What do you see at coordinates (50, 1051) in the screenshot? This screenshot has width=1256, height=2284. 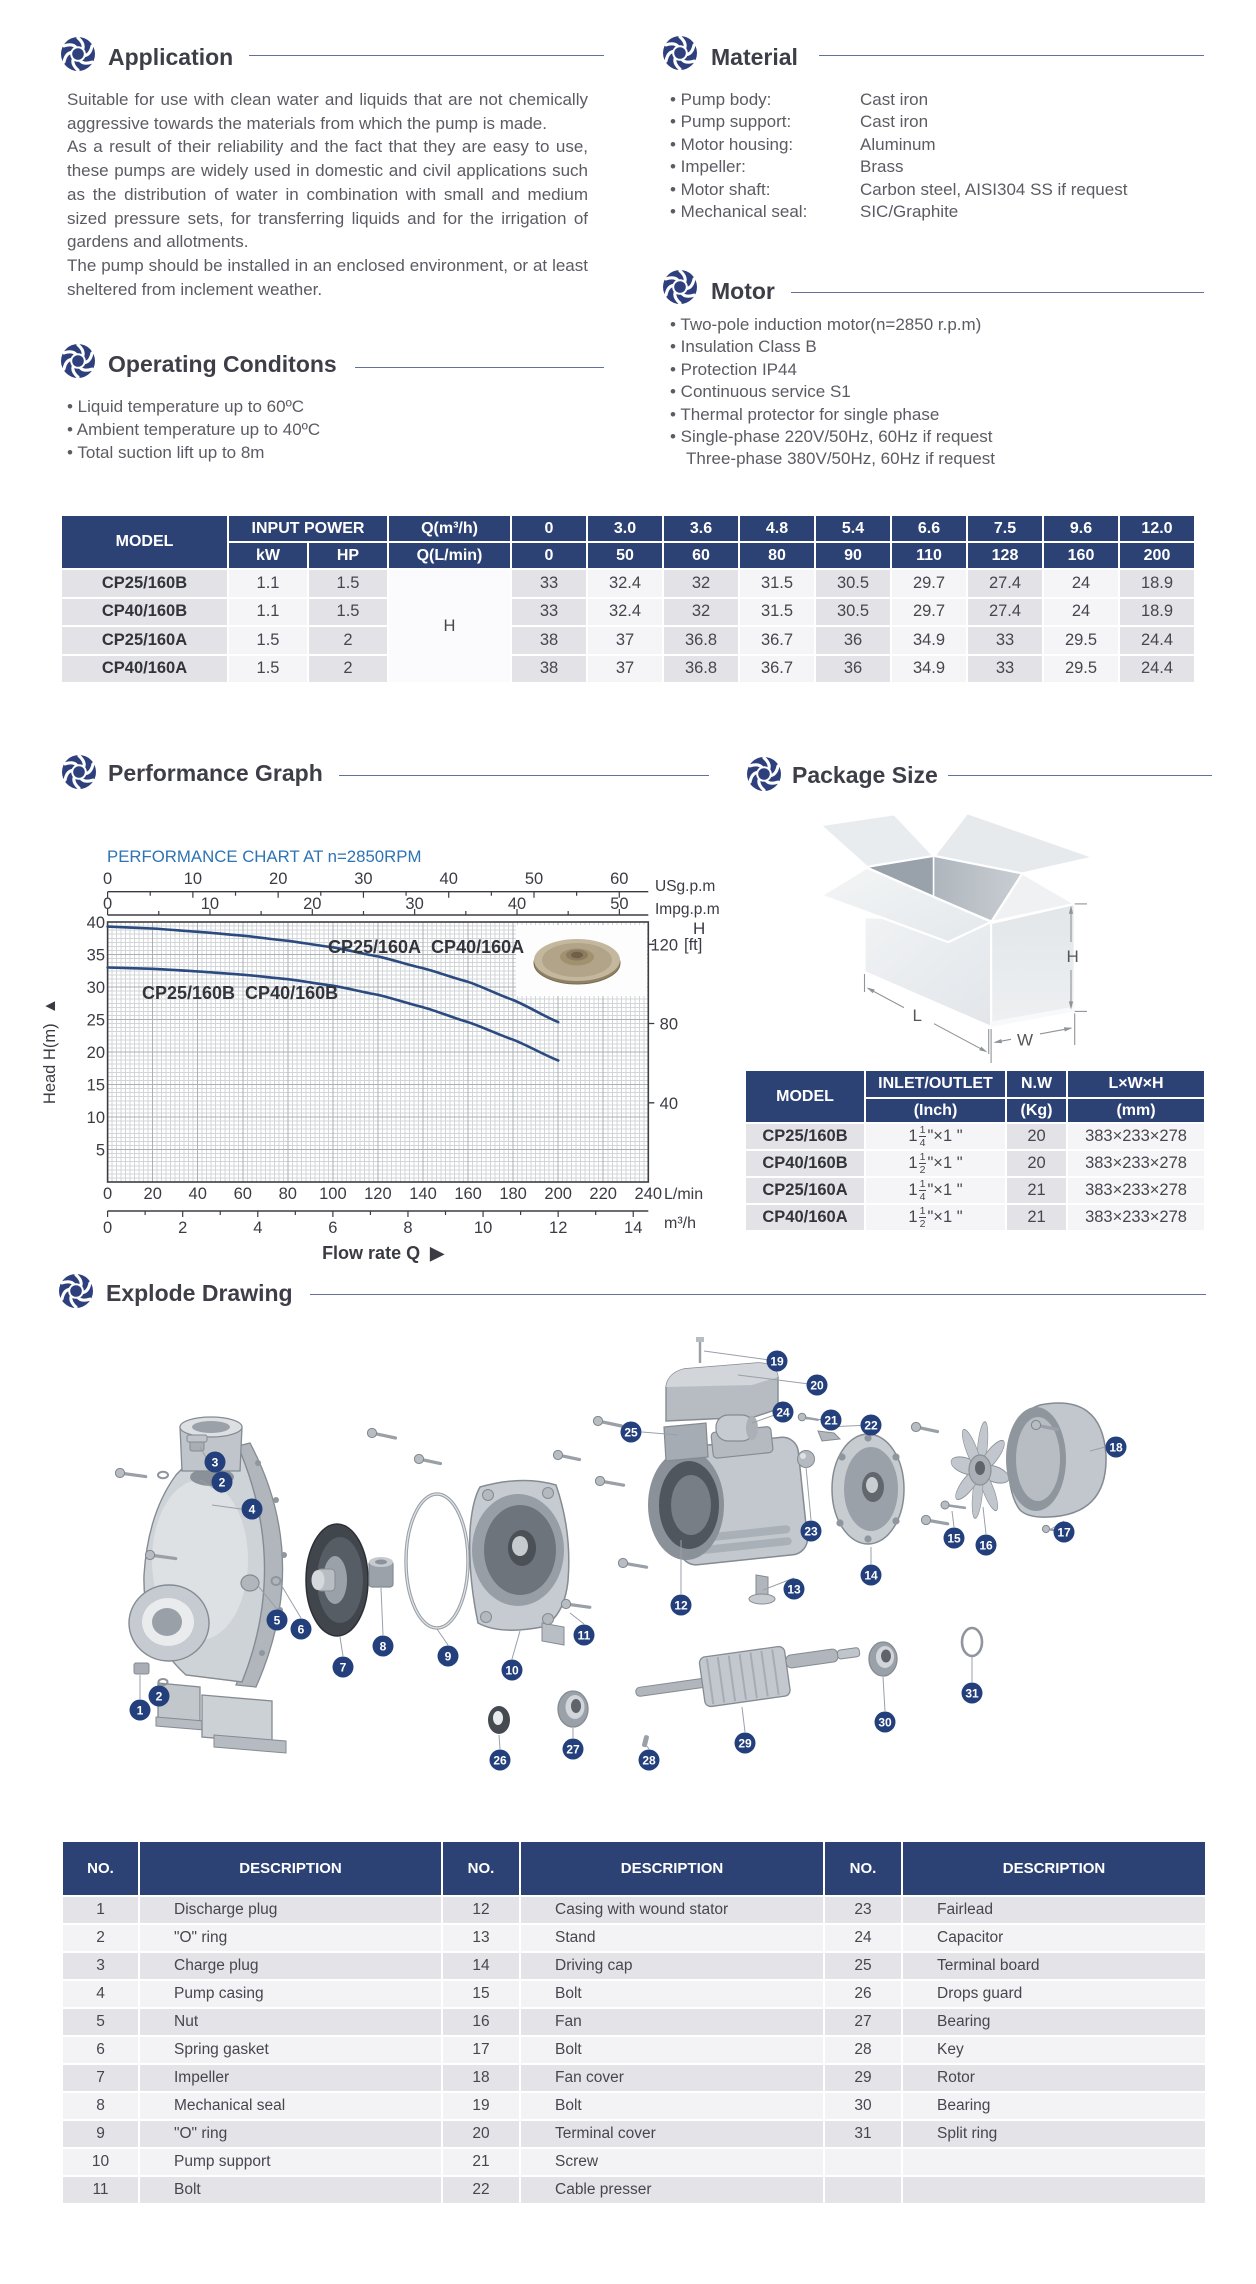 I see `svg-text: Head H(m) ▲` at bounding box center [50, 1051].